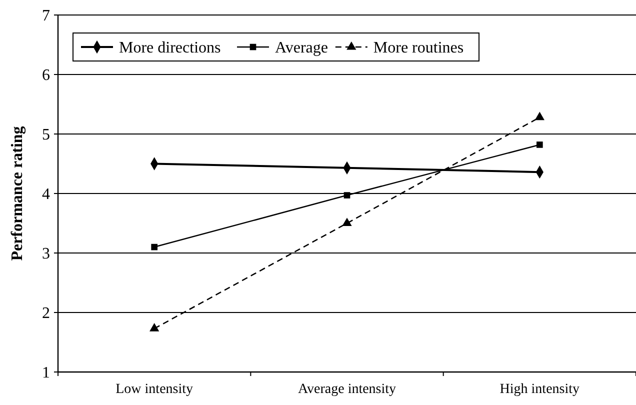 The height and width of the screenshot is (405, 636). What do you see at coordinates (46, 16) in the screenshot?
I see `y-tick-label: 7` at bounding box center [46, 16].